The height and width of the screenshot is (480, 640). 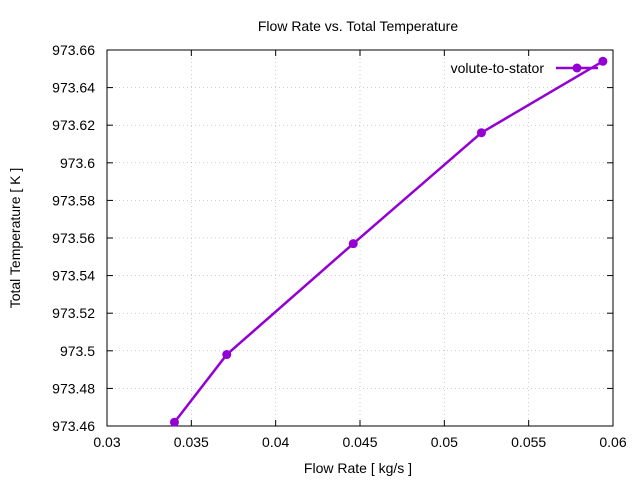 What do you see at coordinates (15, 238) in the screenshot?
I see `y-axis-label: Total Temperature [ K ]` at bounding box center [15, 238].